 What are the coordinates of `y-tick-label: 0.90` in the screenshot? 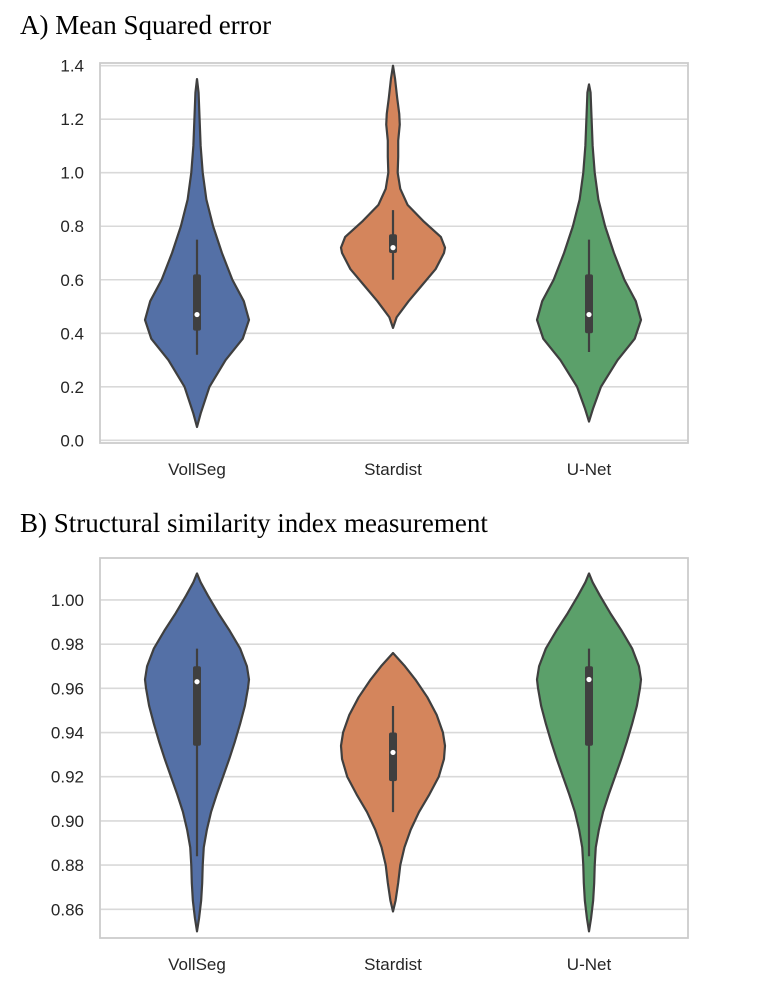 It's located at (67, 821).